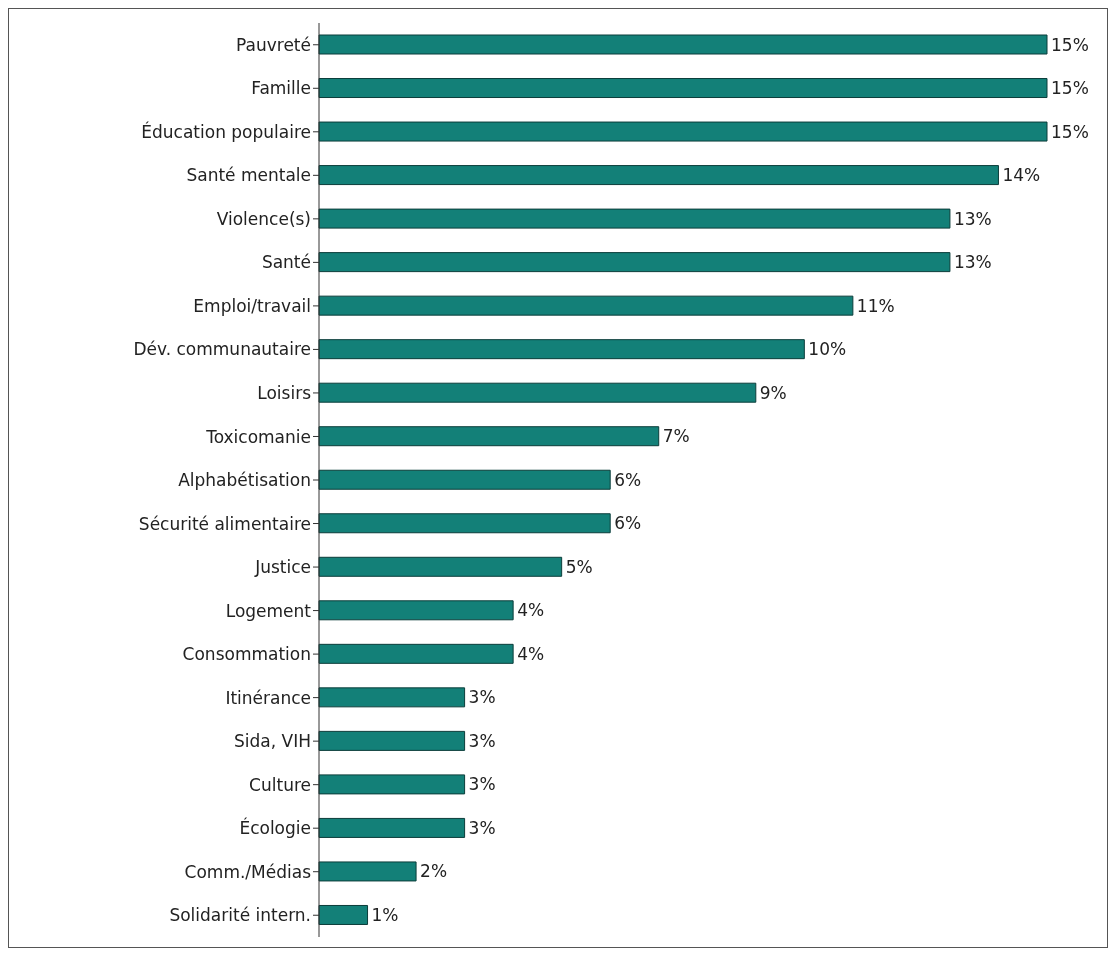  Describe the element at coordinates (240, 915) in the screenshot. I see `y-tick-label: Solidarité intern.` at that location.